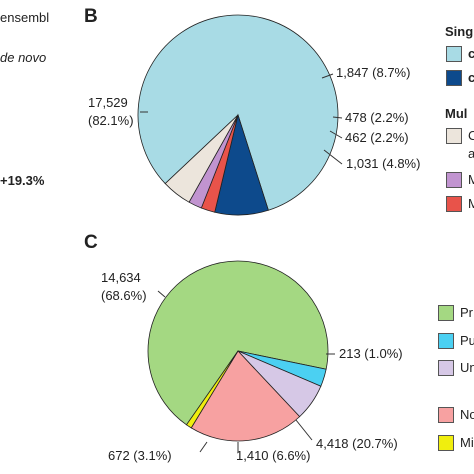 The width and height of the screenshot is (474, 474). I want to click on pie-c-label-1: 14,634, so click(121, 277).